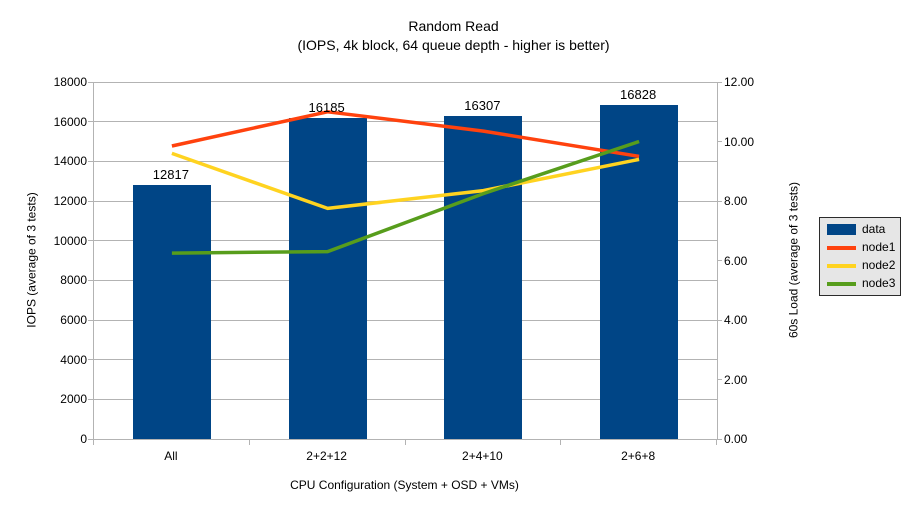 The height and width of the screenshot is (510, 907). I want to click on y-axis-tick-label-right: 4.00, so click(736, 320).